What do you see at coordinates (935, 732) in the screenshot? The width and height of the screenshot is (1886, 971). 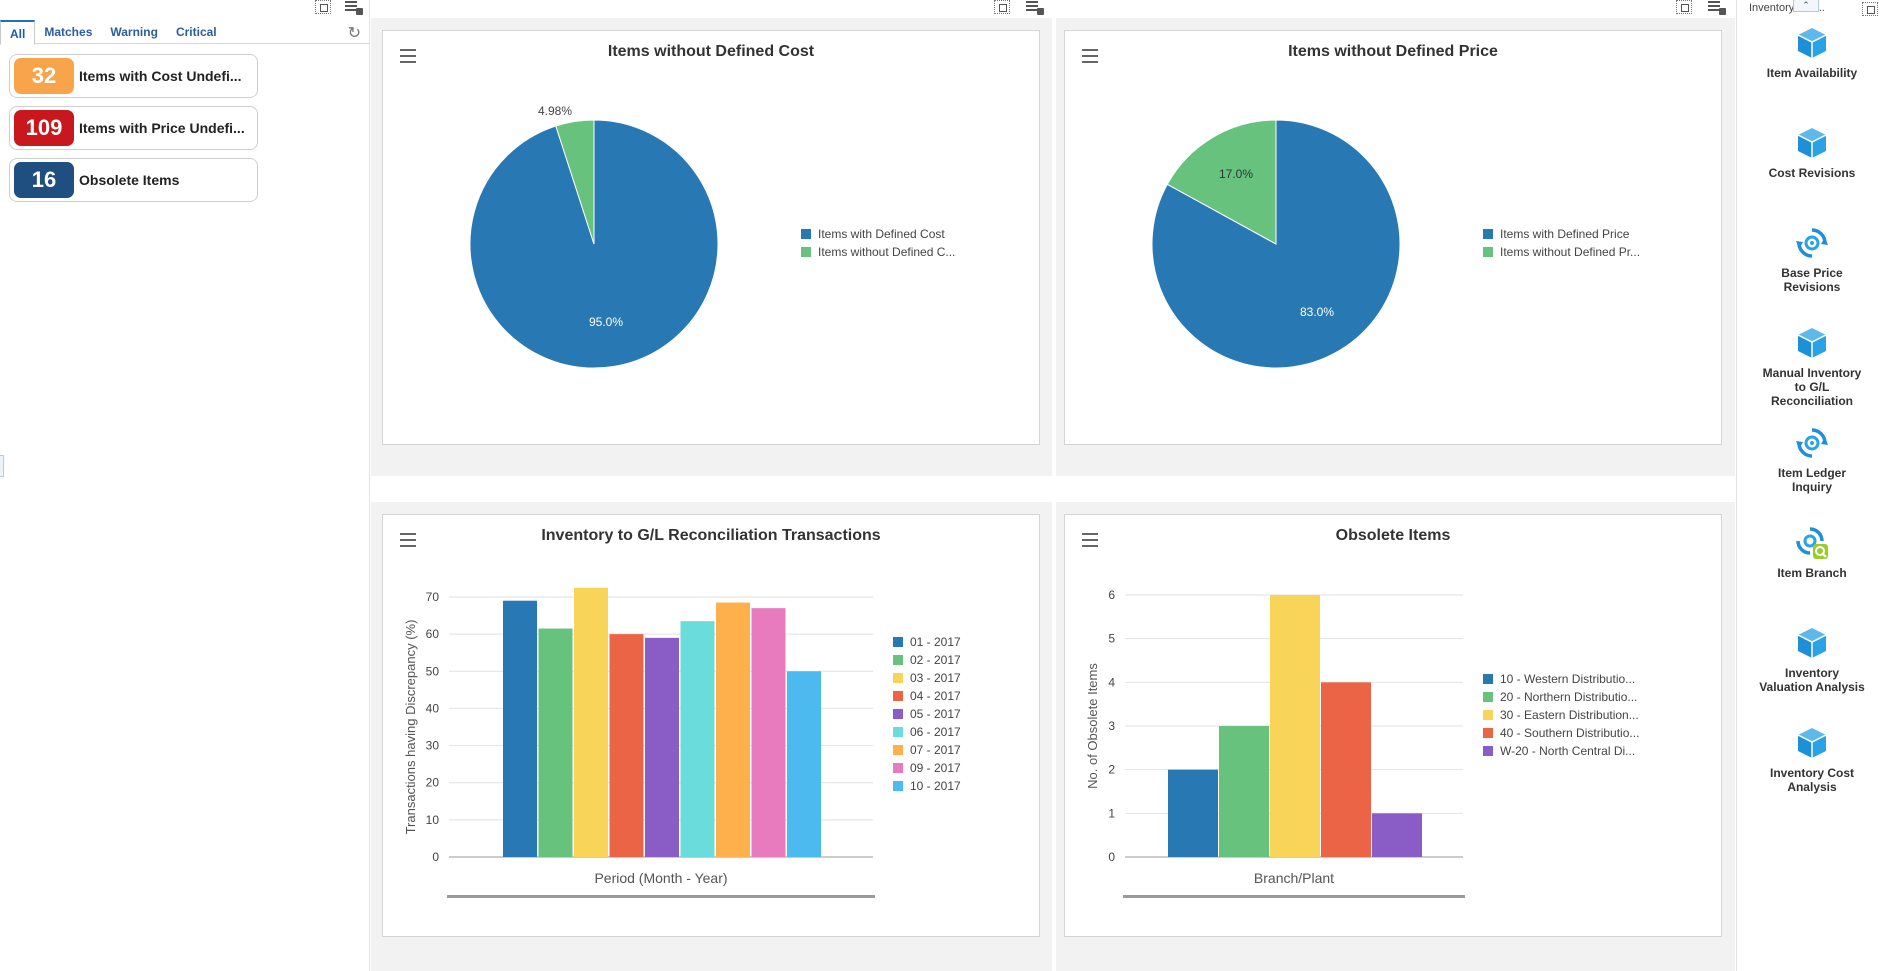 I see `legend-label: 06 - 2017` at bounding box center [935, 732].